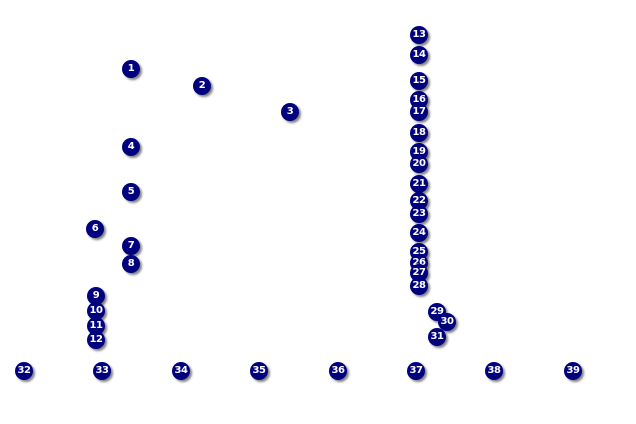 The height and width of the screenshot is (424, 636). Describe the element at coordinates (573, 371) in the screenshot. I see `marker-39: 39` at that location.